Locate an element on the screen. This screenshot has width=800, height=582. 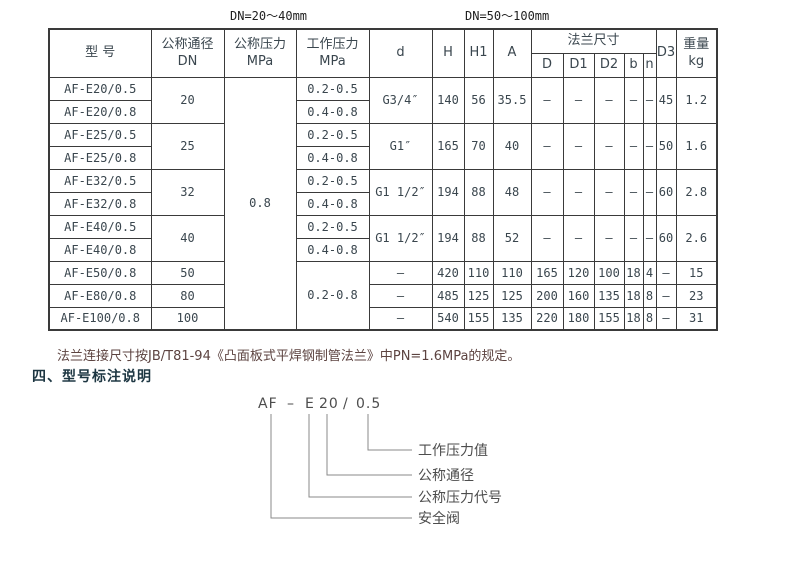
model-code-diagram: AF – E 20 / 0.5 工作压力值 公称通径 公称压力代号 安全阀 is located at coordinates (380, 461).